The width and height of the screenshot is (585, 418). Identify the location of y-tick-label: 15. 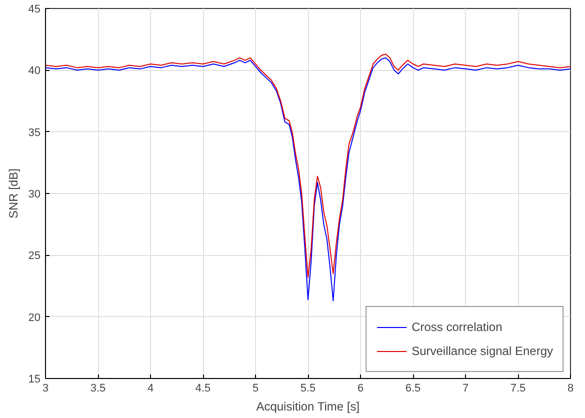
(34, 380).